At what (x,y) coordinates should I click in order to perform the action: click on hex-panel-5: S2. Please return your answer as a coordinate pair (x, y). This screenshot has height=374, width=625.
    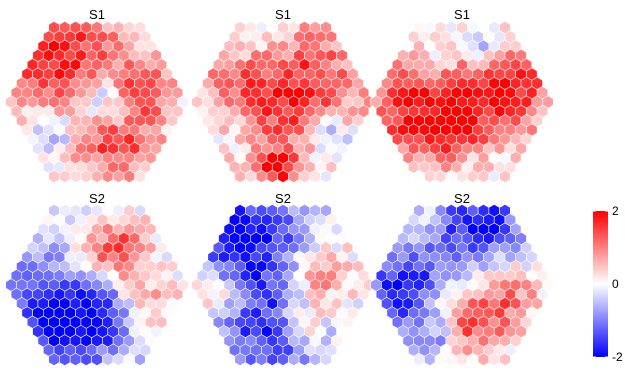
    Looking at the image, I should click on (283, 278).